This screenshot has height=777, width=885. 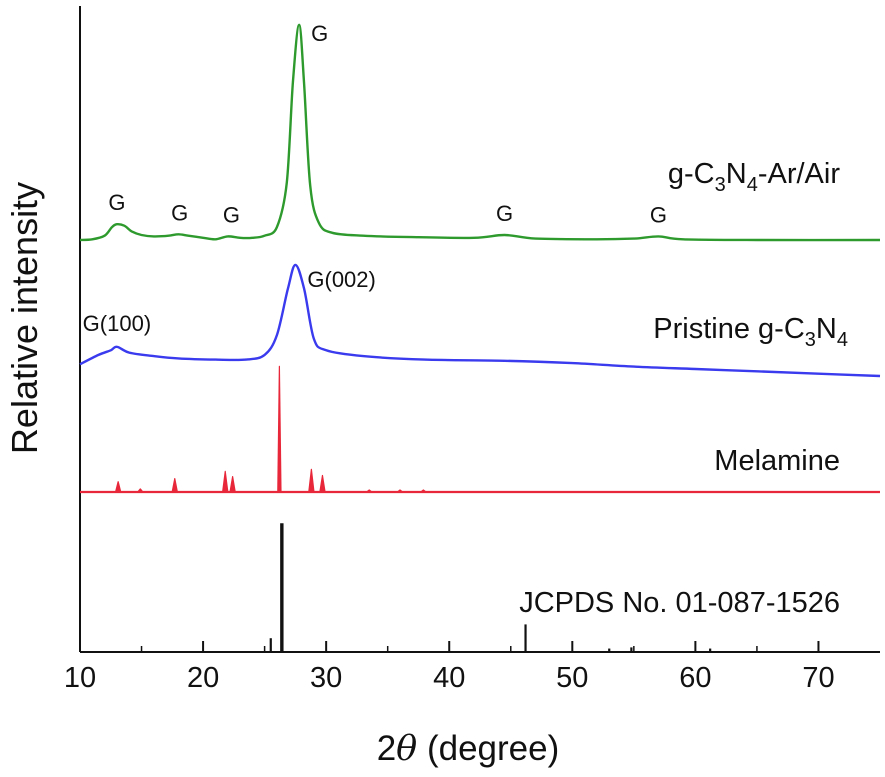 What do you see at coordinates (80, 678) in the screenshot?
I see `x-tick-label-10: 10` at bounding box center [80, 678].